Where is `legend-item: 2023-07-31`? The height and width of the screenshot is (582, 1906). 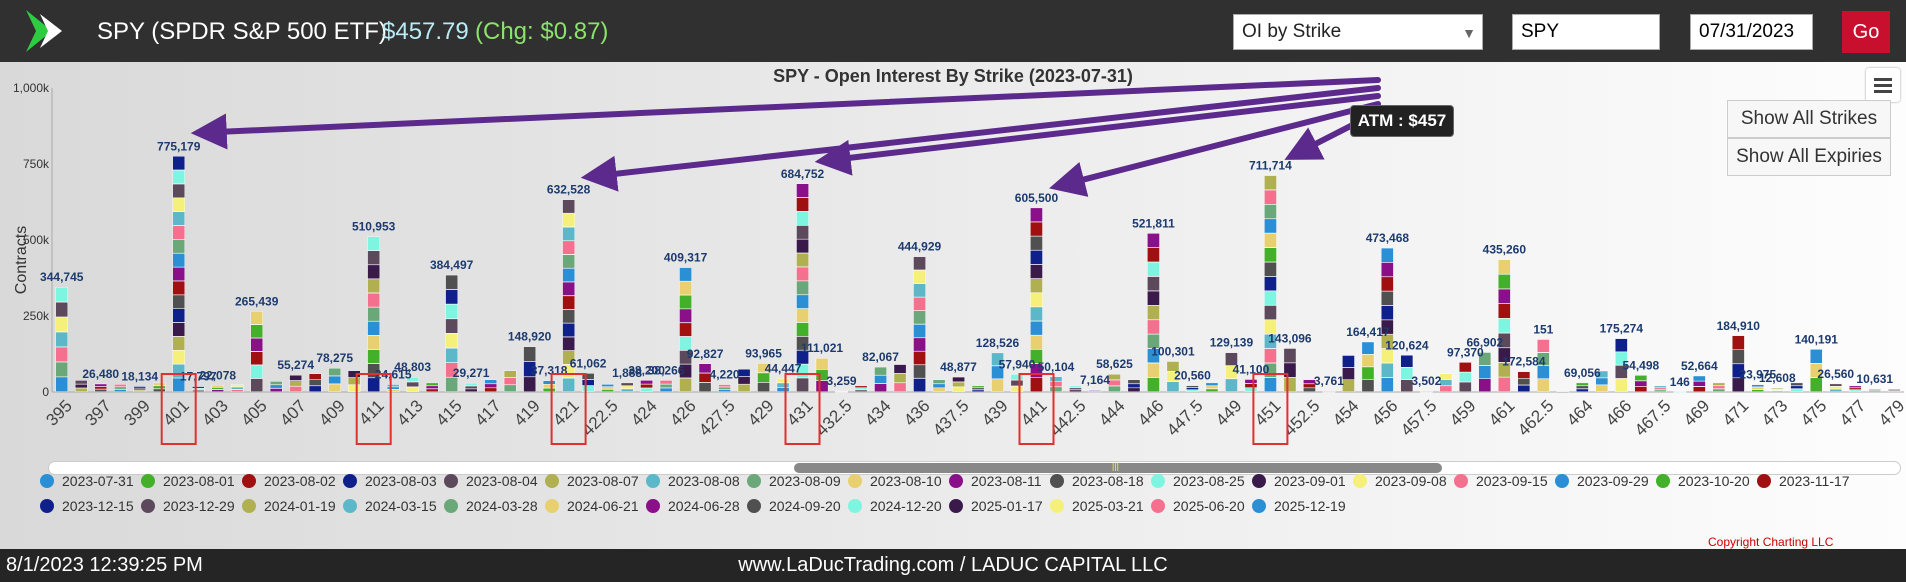 legend-item: 2023-07-31 is located at coordinates (87, 481).